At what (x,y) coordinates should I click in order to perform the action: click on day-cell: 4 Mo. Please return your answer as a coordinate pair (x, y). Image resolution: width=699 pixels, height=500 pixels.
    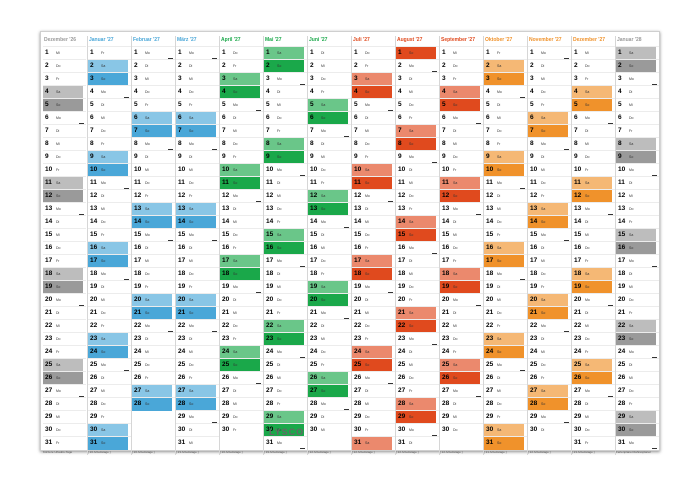
    Looking at the image, I should click on (505, 92).